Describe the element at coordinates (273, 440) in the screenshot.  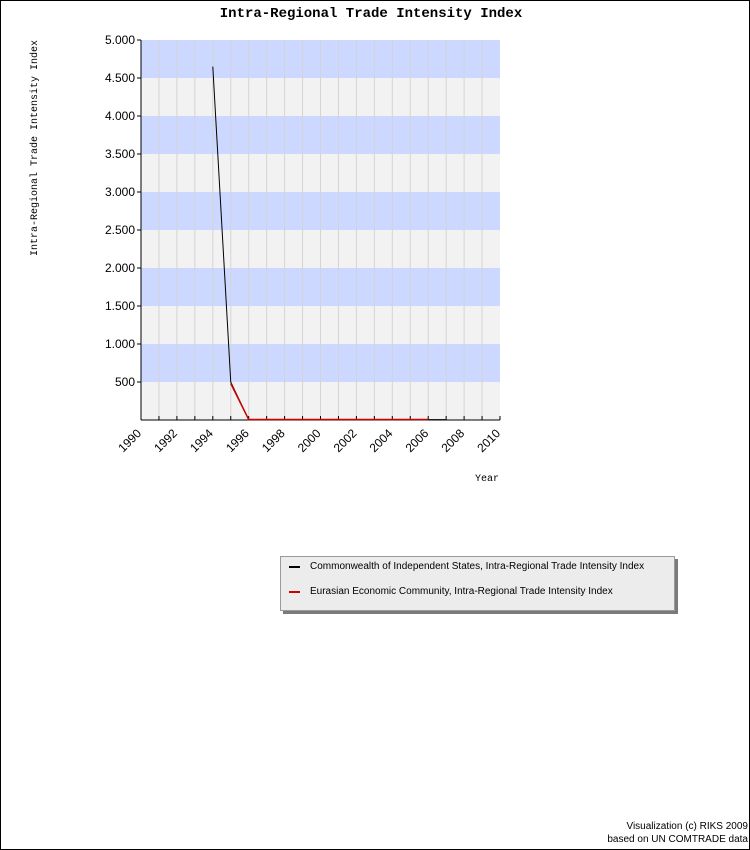
I see `x-tick-label: 1998` at that location.